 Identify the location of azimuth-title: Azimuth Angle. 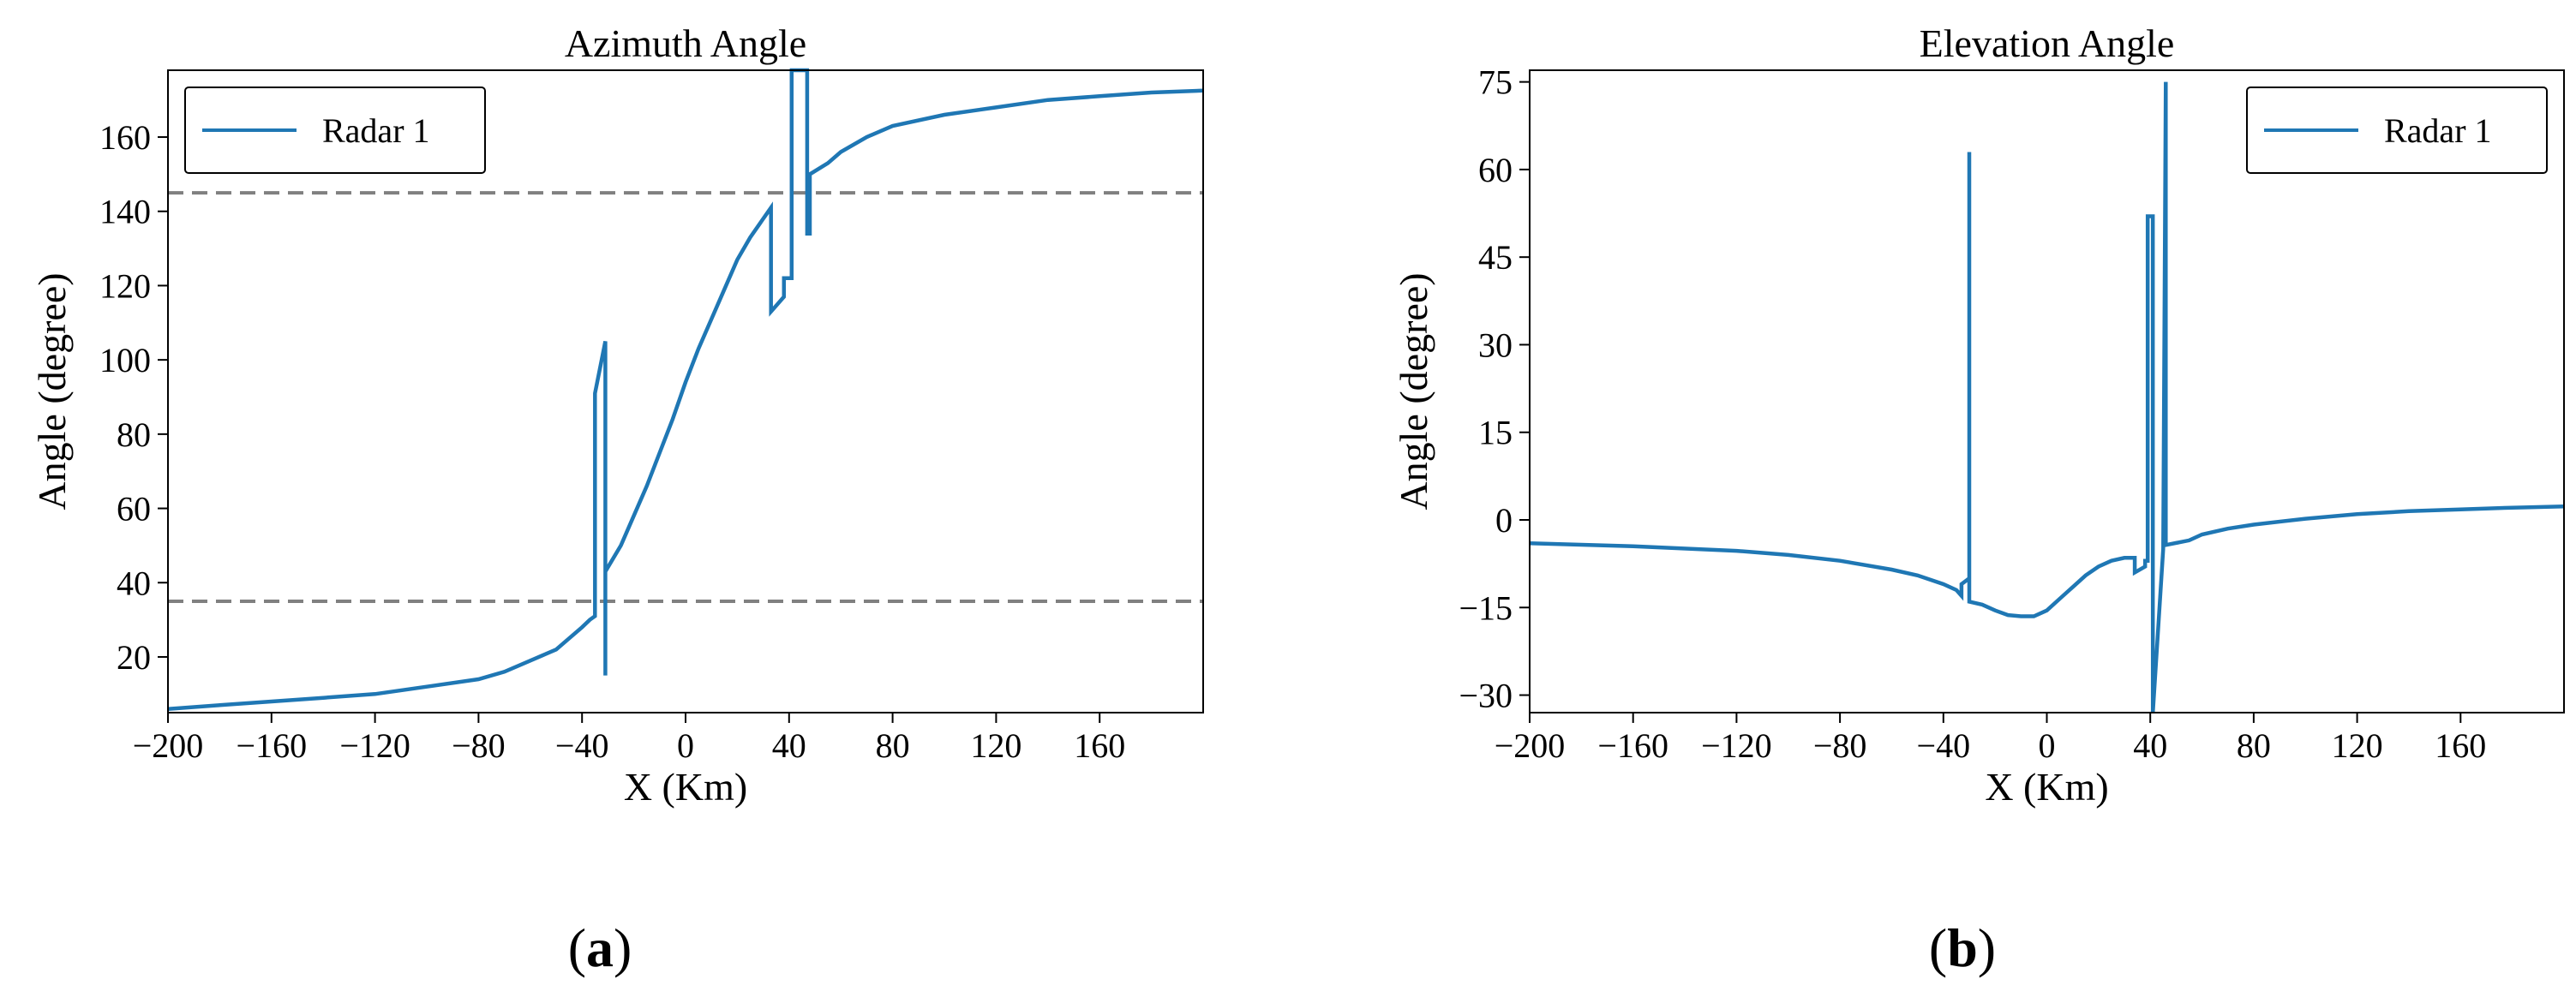
(685, 43).